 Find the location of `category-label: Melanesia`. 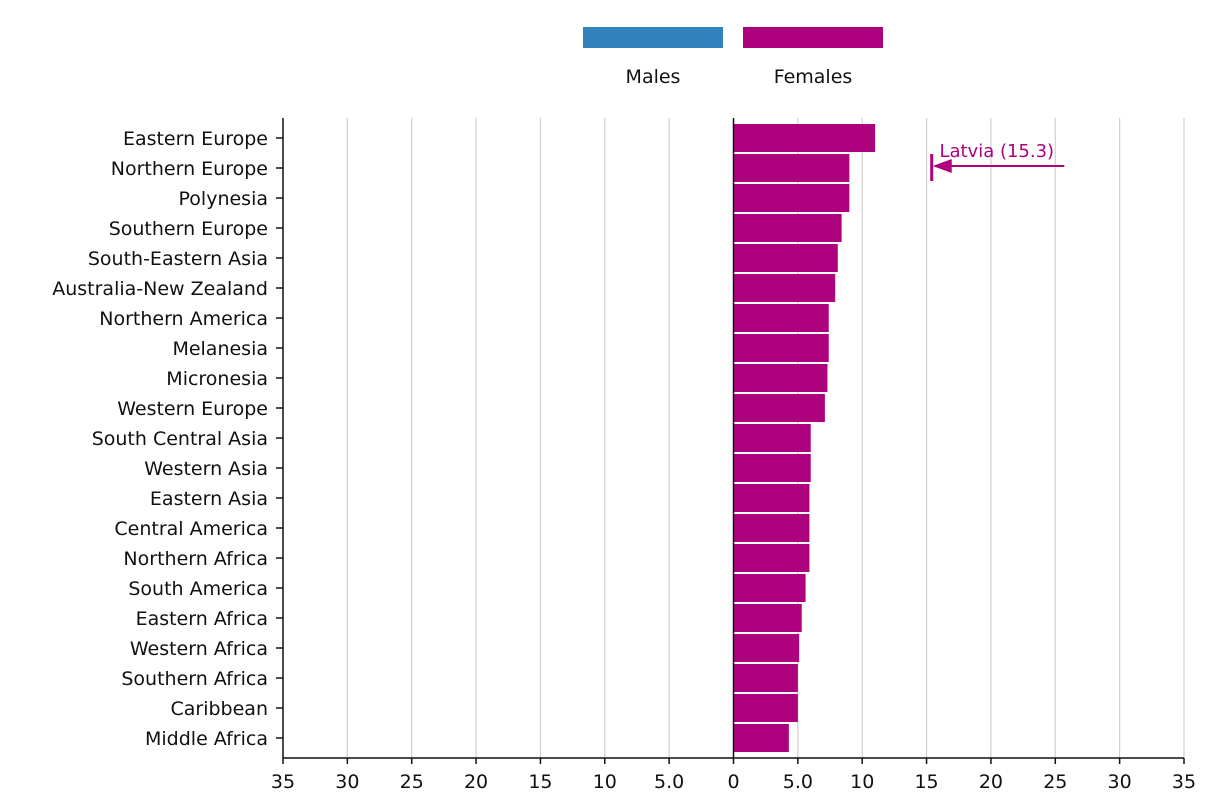

category-label: Melanesia is located at coordinates (220, 349).